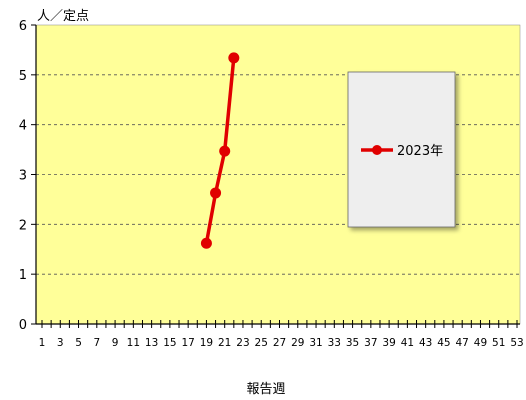 The image size is (526, 400). What do you see at coordinates (443, 343) in the screenshot?
I see `x-tick-label-45: 45` at bounding box center [443, 343].